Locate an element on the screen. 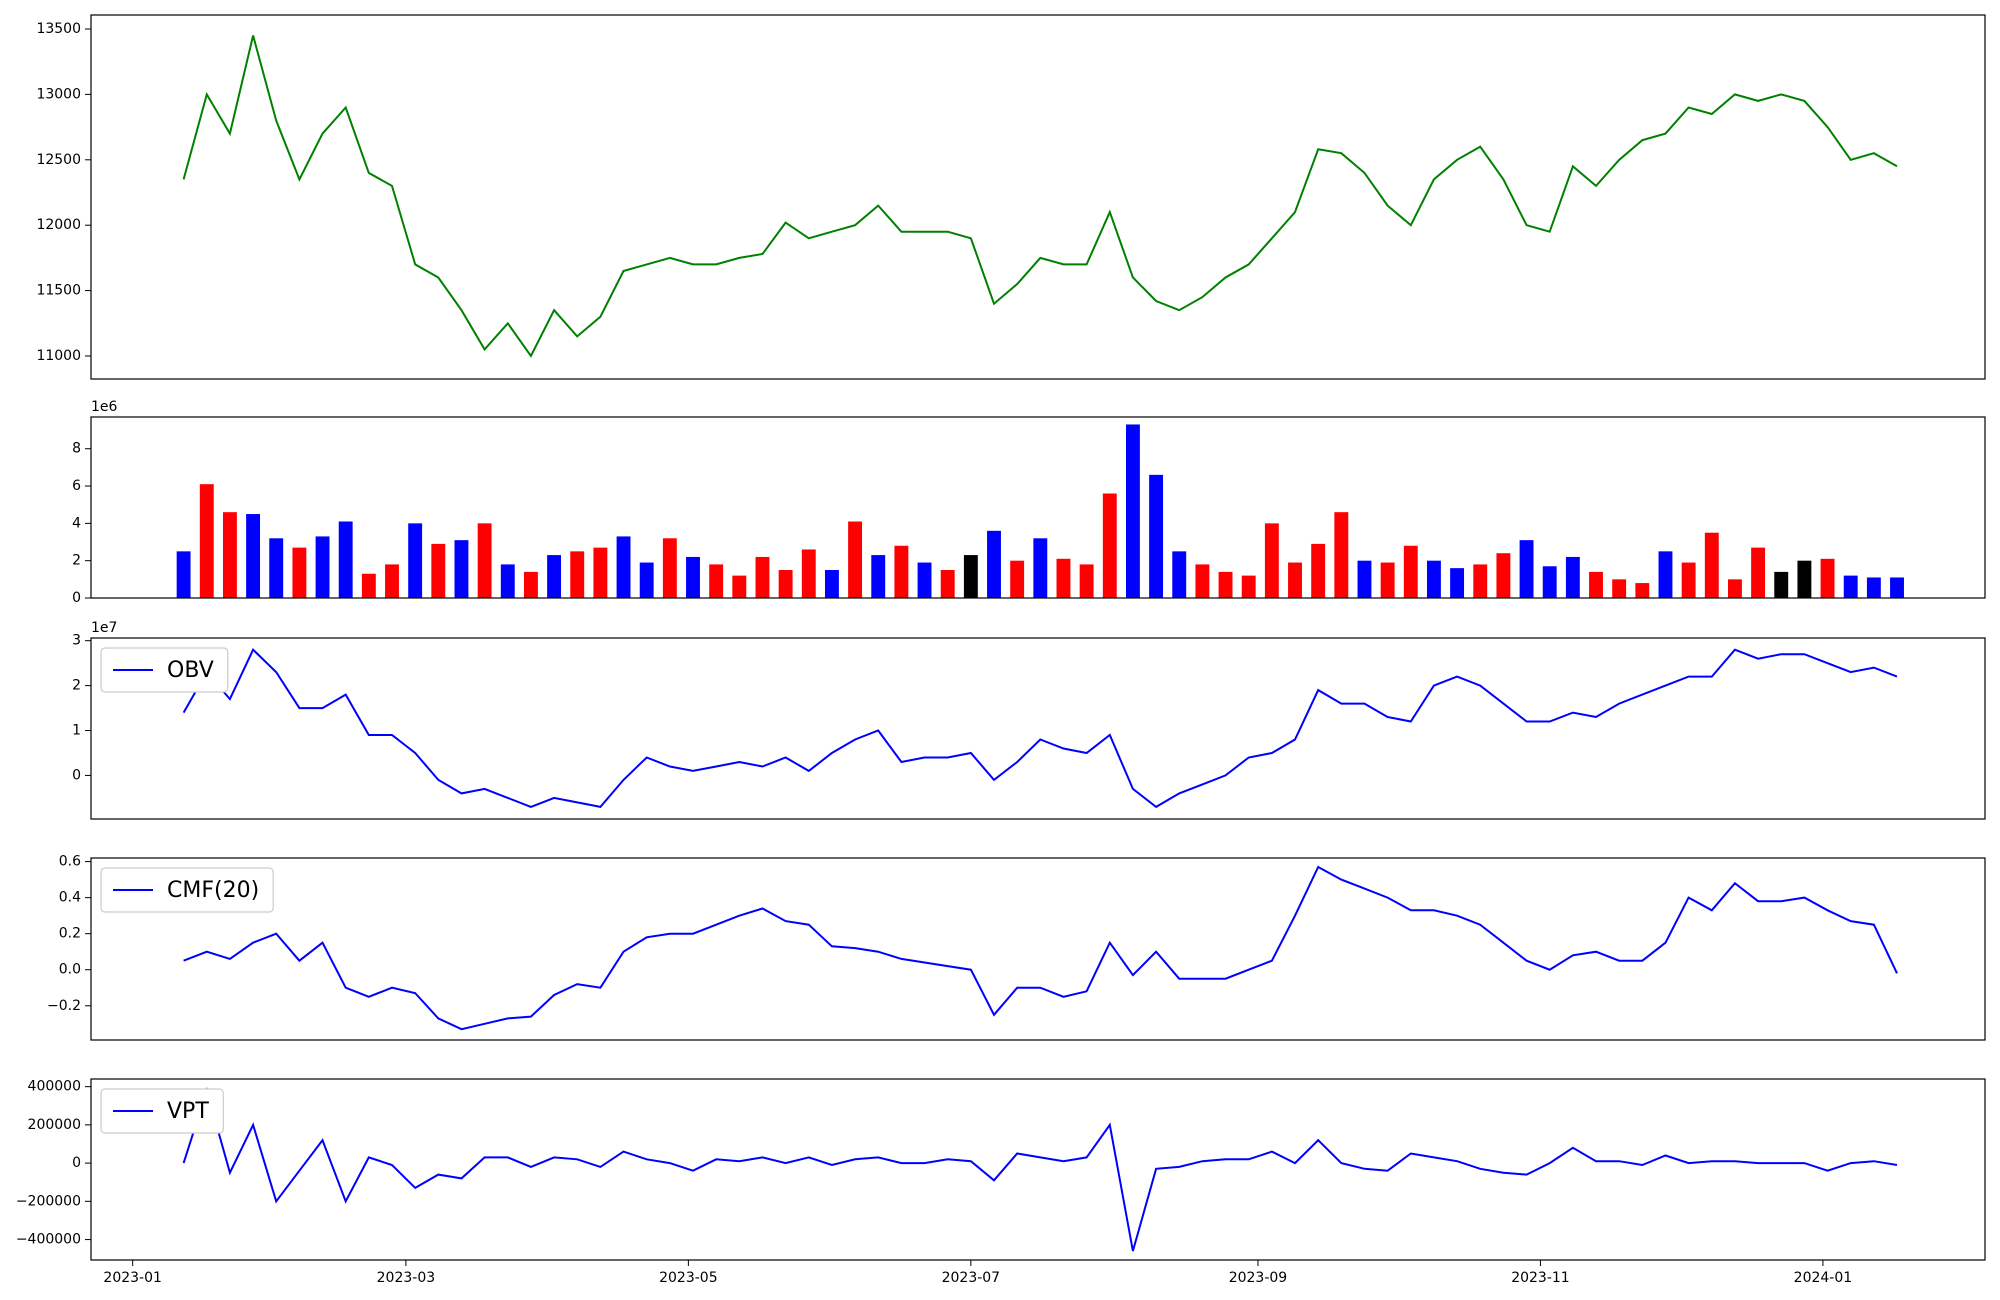  x-tick-label: 2023-05 is located at coordinates (688, 1278).